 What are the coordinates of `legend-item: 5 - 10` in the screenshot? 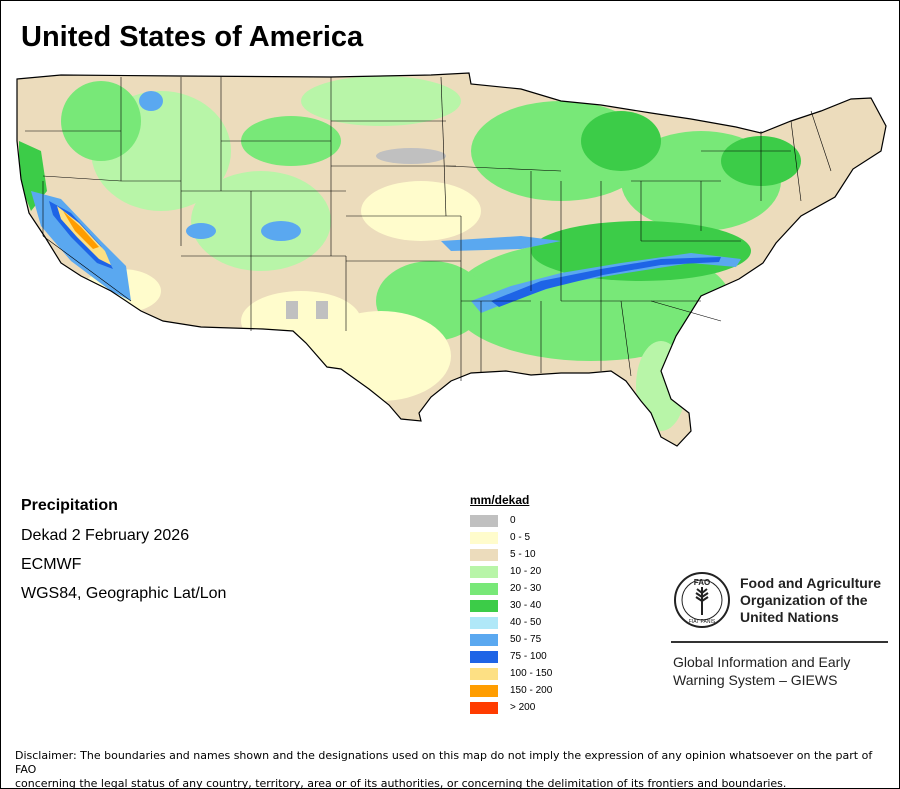 It's located at (511, 554).